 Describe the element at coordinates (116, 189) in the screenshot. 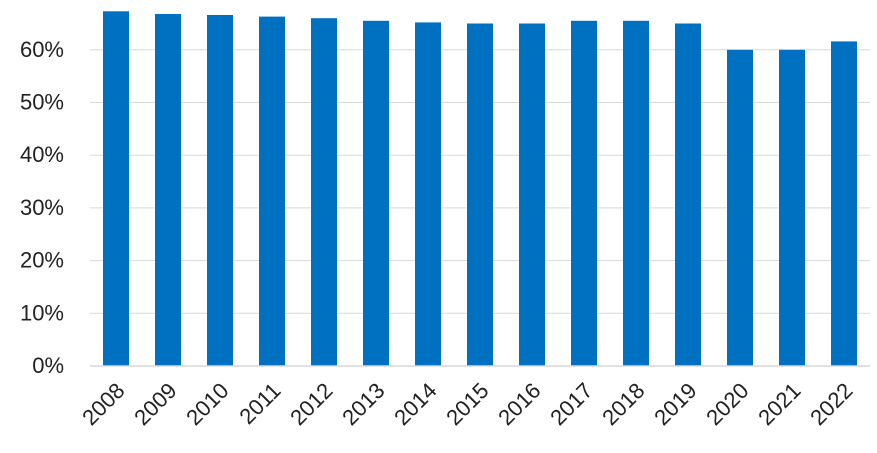

I see `bar-2008` at that location.